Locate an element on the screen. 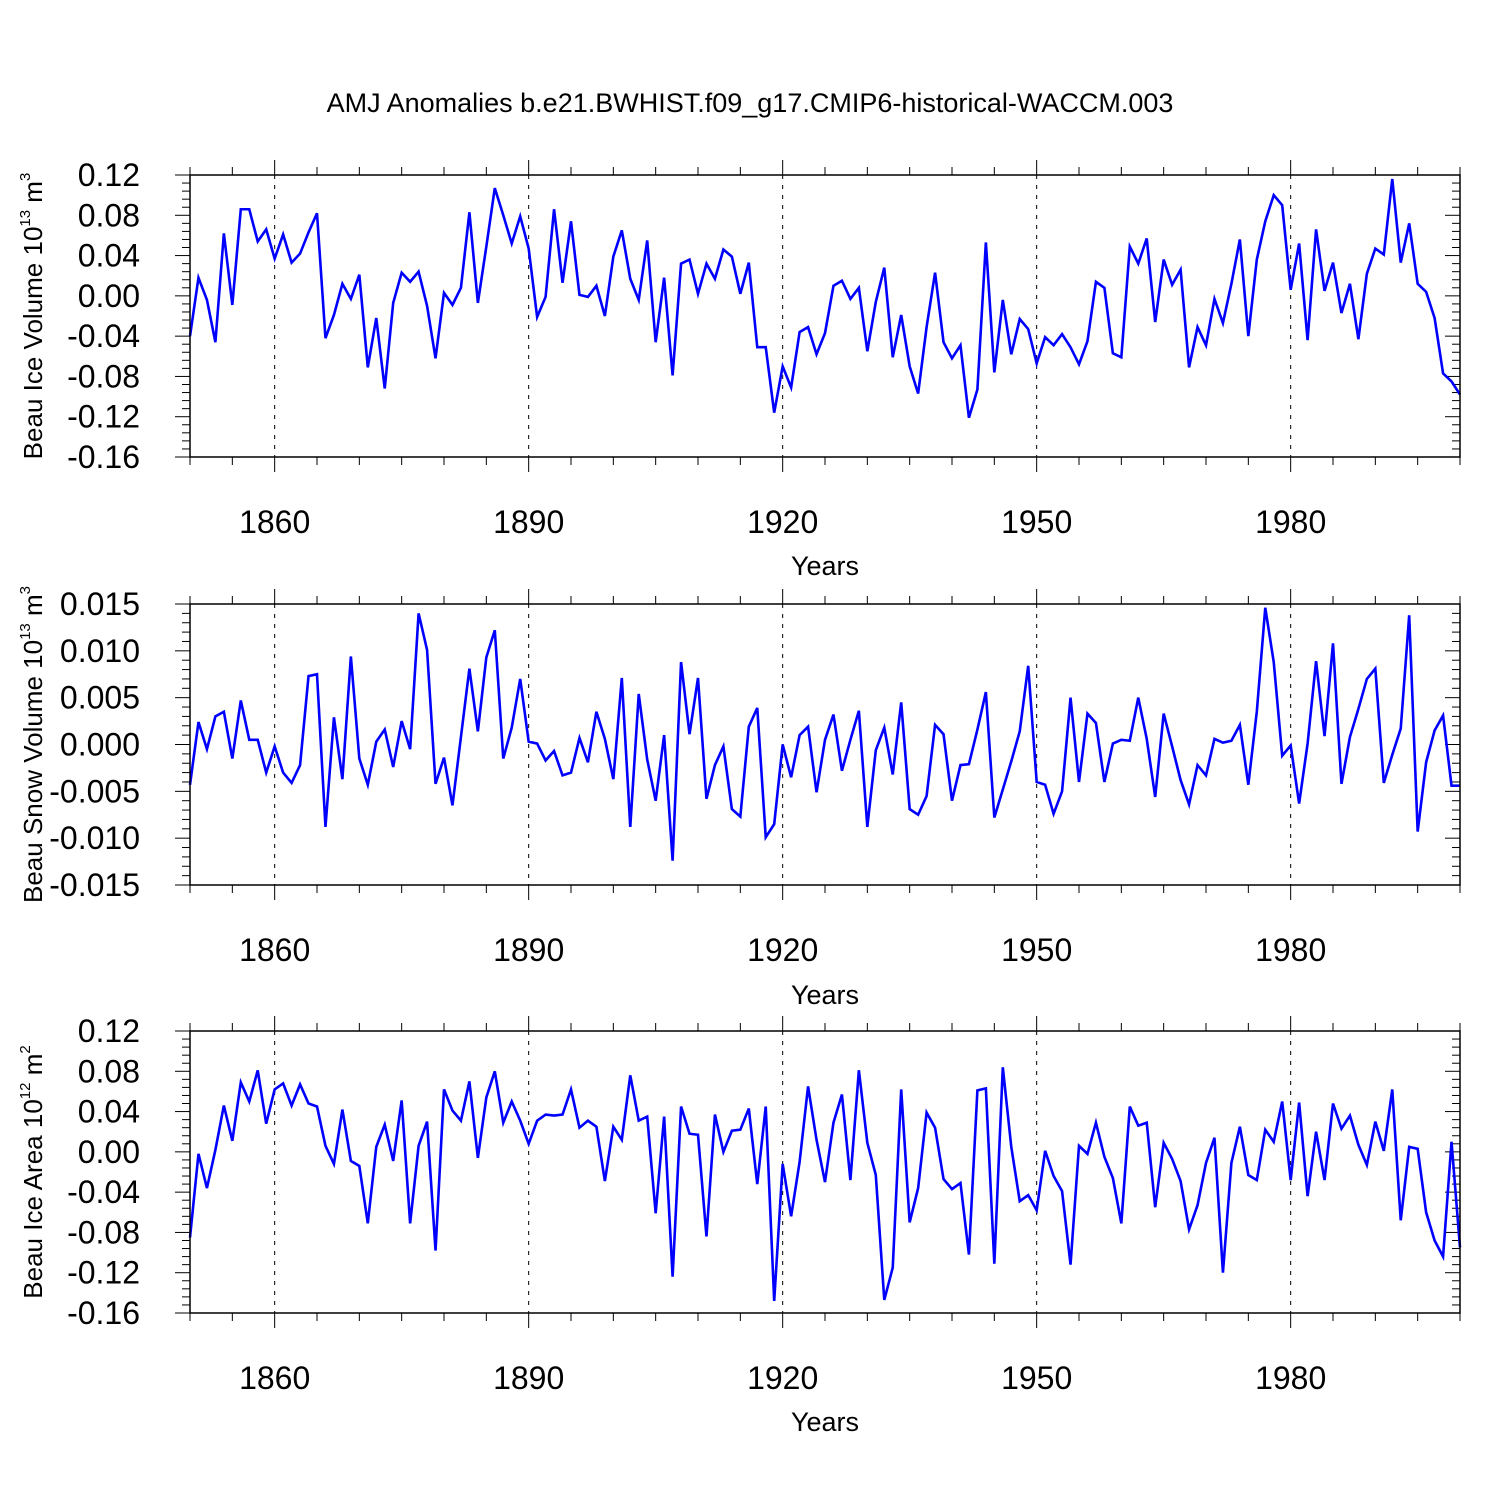 The image size is (1500, 1500). ice-volume-y-tick-label: 0.08 is located at coordinates (109, 215).